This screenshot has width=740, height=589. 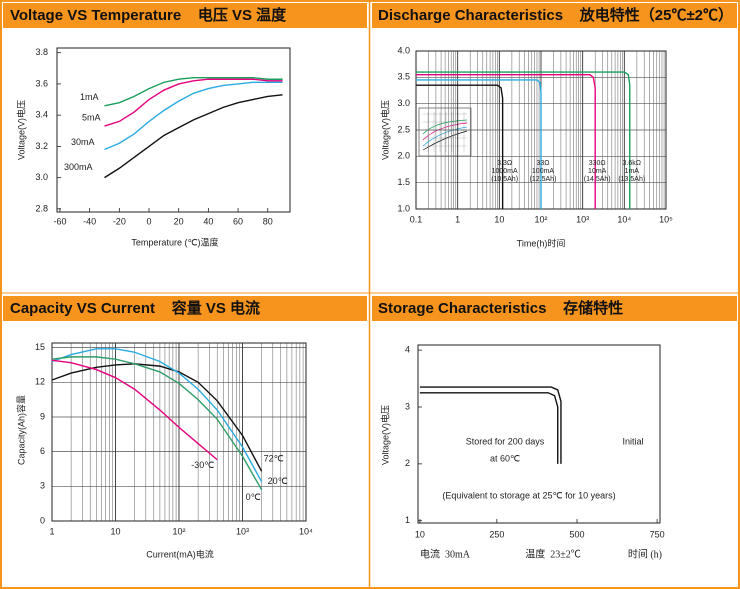 What do you see at coordinates (403, 129) in the screenshot?
I see `y-tick-label: 2.5` at bounding box center [403, 129].